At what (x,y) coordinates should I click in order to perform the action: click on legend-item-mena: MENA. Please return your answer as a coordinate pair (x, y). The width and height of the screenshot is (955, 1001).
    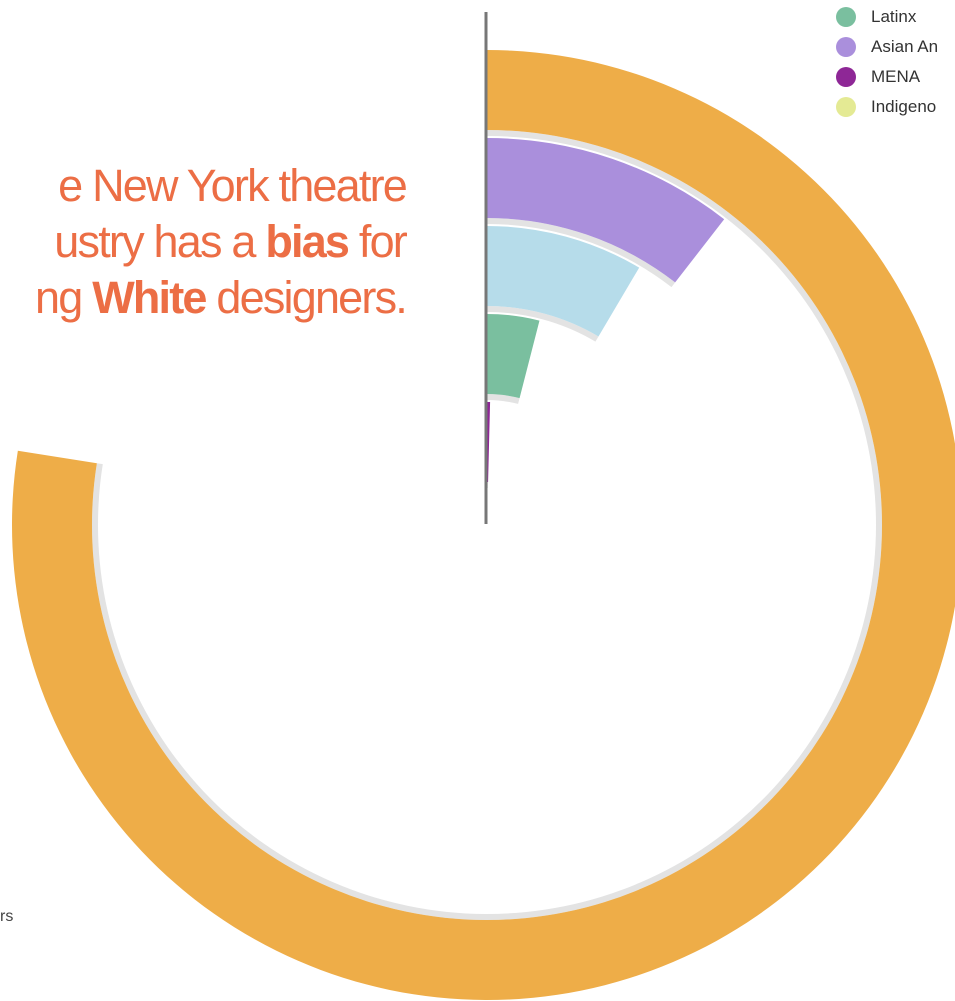
    Looking at the image, I should click on (887, 77).